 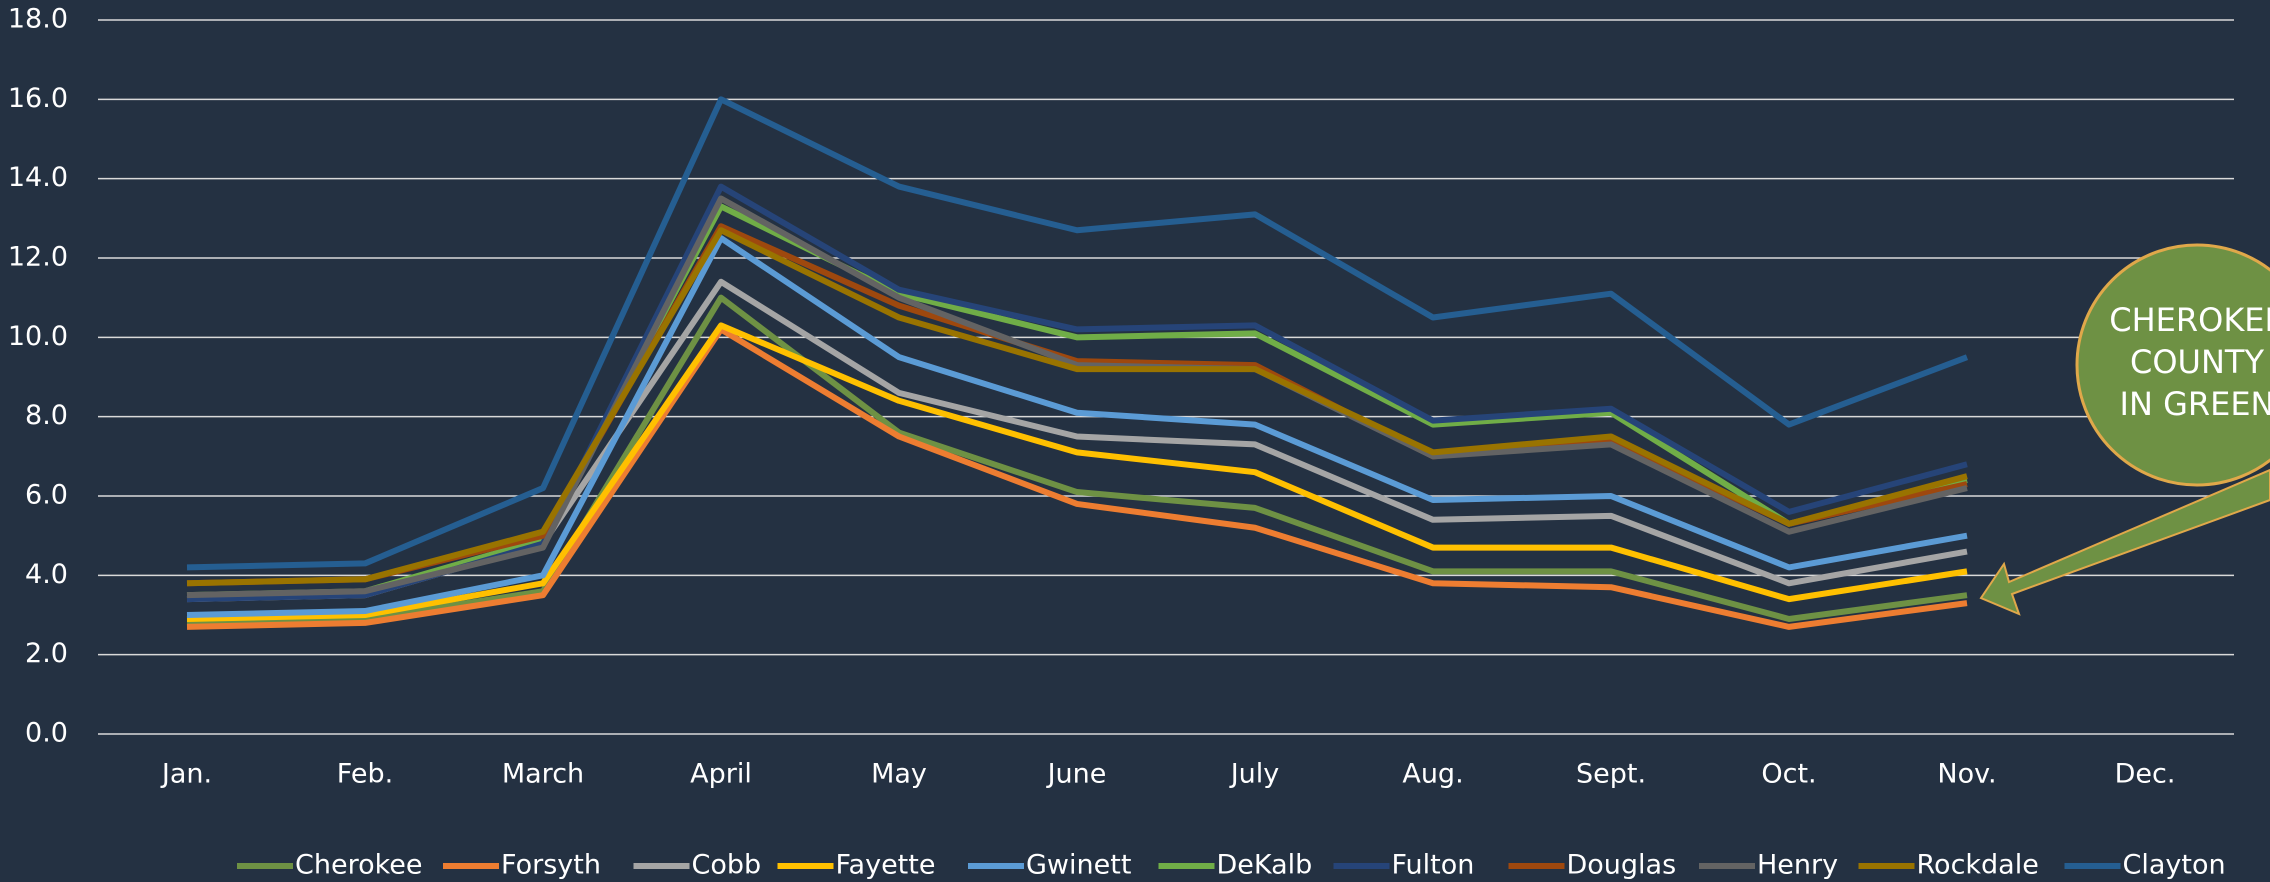 I want to click on annotation-text: IN GREEN, so click(x=2195, y=404).